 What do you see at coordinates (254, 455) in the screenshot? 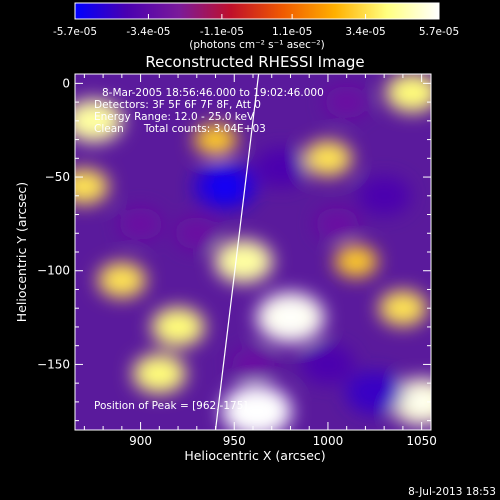
I see `x-axis-label: Heliocentric X (arcsec)` at bounding box center [254, 455].